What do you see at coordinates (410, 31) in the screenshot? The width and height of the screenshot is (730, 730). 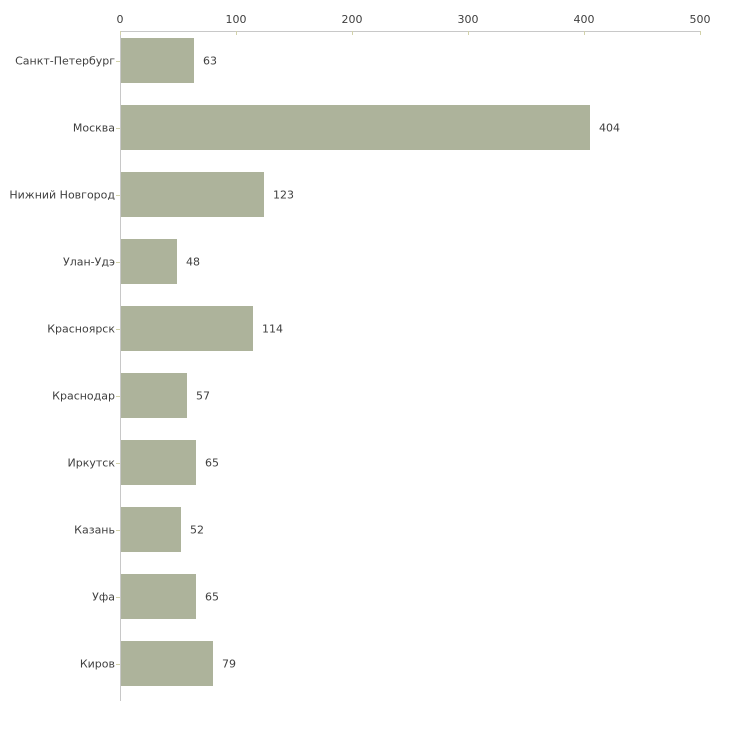 I see `x-axis-line` at bounding box center [410, 31].